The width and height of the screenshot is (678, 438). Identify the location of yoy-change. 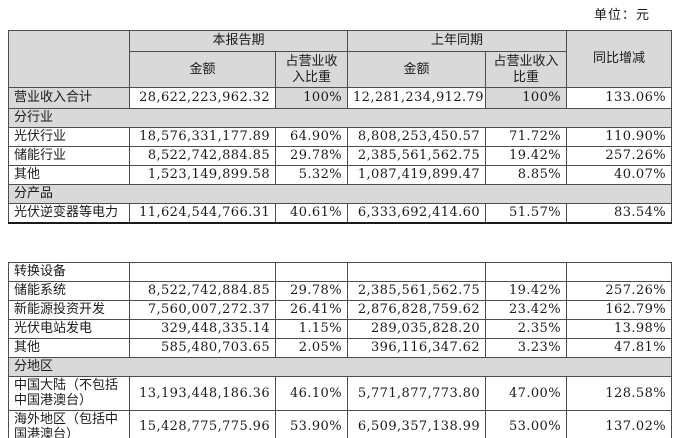
(619, 272).